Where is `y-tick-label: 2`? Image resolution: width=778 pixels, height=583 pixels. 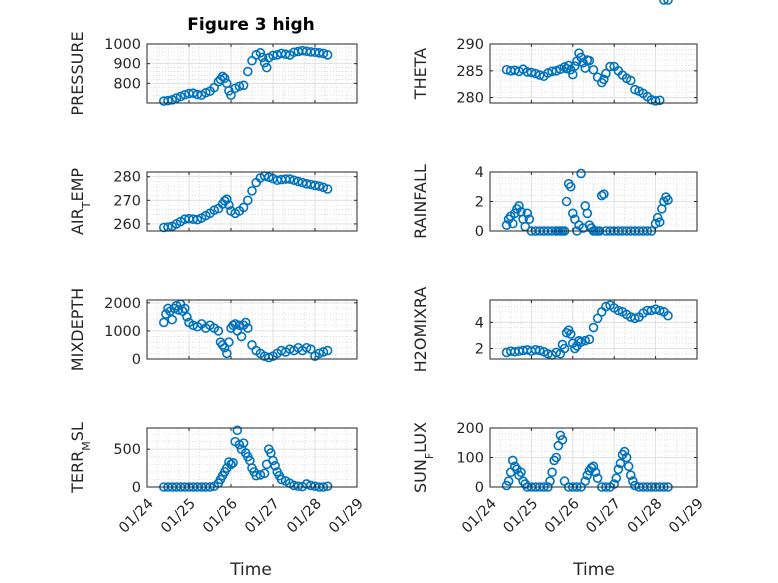 y-tick-label: 2 is located at coordinates (479, 350).